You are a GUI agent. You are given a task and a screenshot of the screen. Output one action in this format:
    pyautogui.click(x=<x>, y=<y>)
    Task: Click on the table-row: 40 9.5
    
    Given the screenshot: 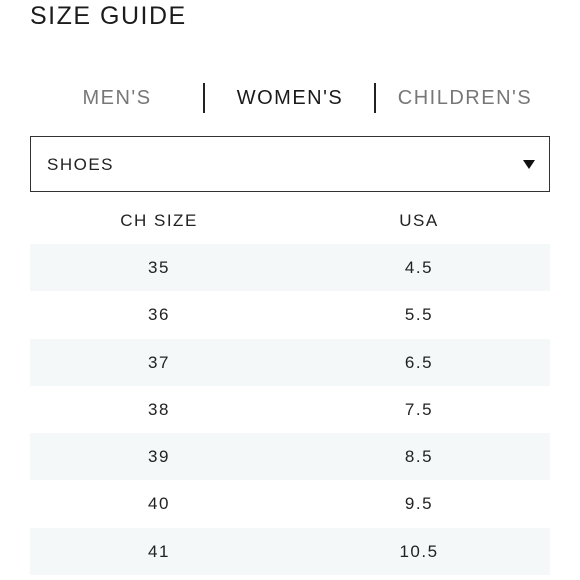 What is the action you would take?
    pyautogui.click(x=290, y=504)
    